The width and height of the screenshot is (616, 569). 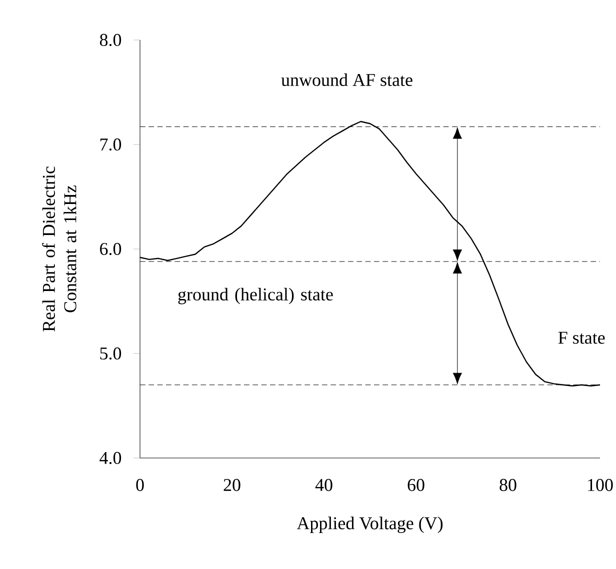 What do you see at coordinates (416, 485) in the screenshot?
I see `x-tick-label: 60` at bounding box center [416, 485].